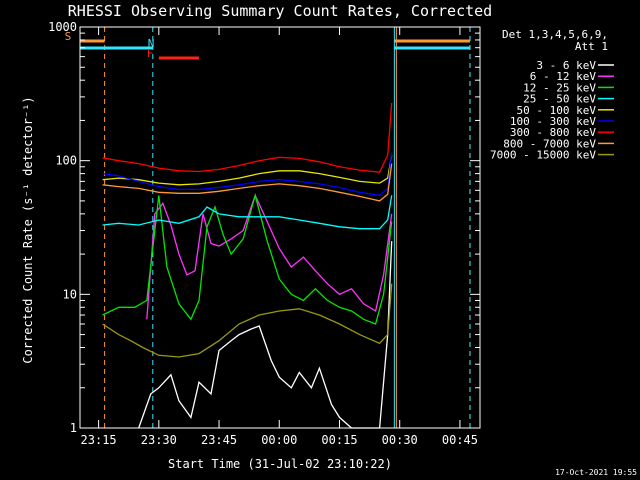  What do you see at coordinates (591, 46) in the screenshot?
I see `legend-header-attenuator: Att 1` at bounding box center [591, 46].